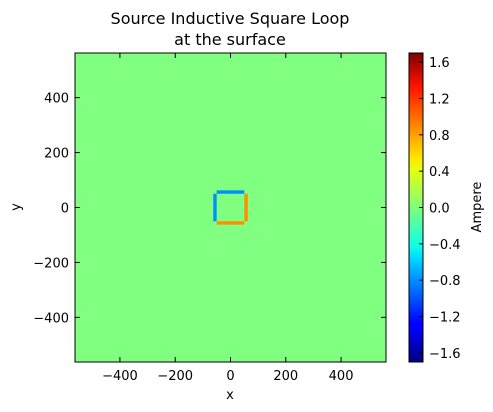  Describe the element at coordinates (439, 172) in the screenshot. I see `colorbar-tick-label: 0.4` at that location.